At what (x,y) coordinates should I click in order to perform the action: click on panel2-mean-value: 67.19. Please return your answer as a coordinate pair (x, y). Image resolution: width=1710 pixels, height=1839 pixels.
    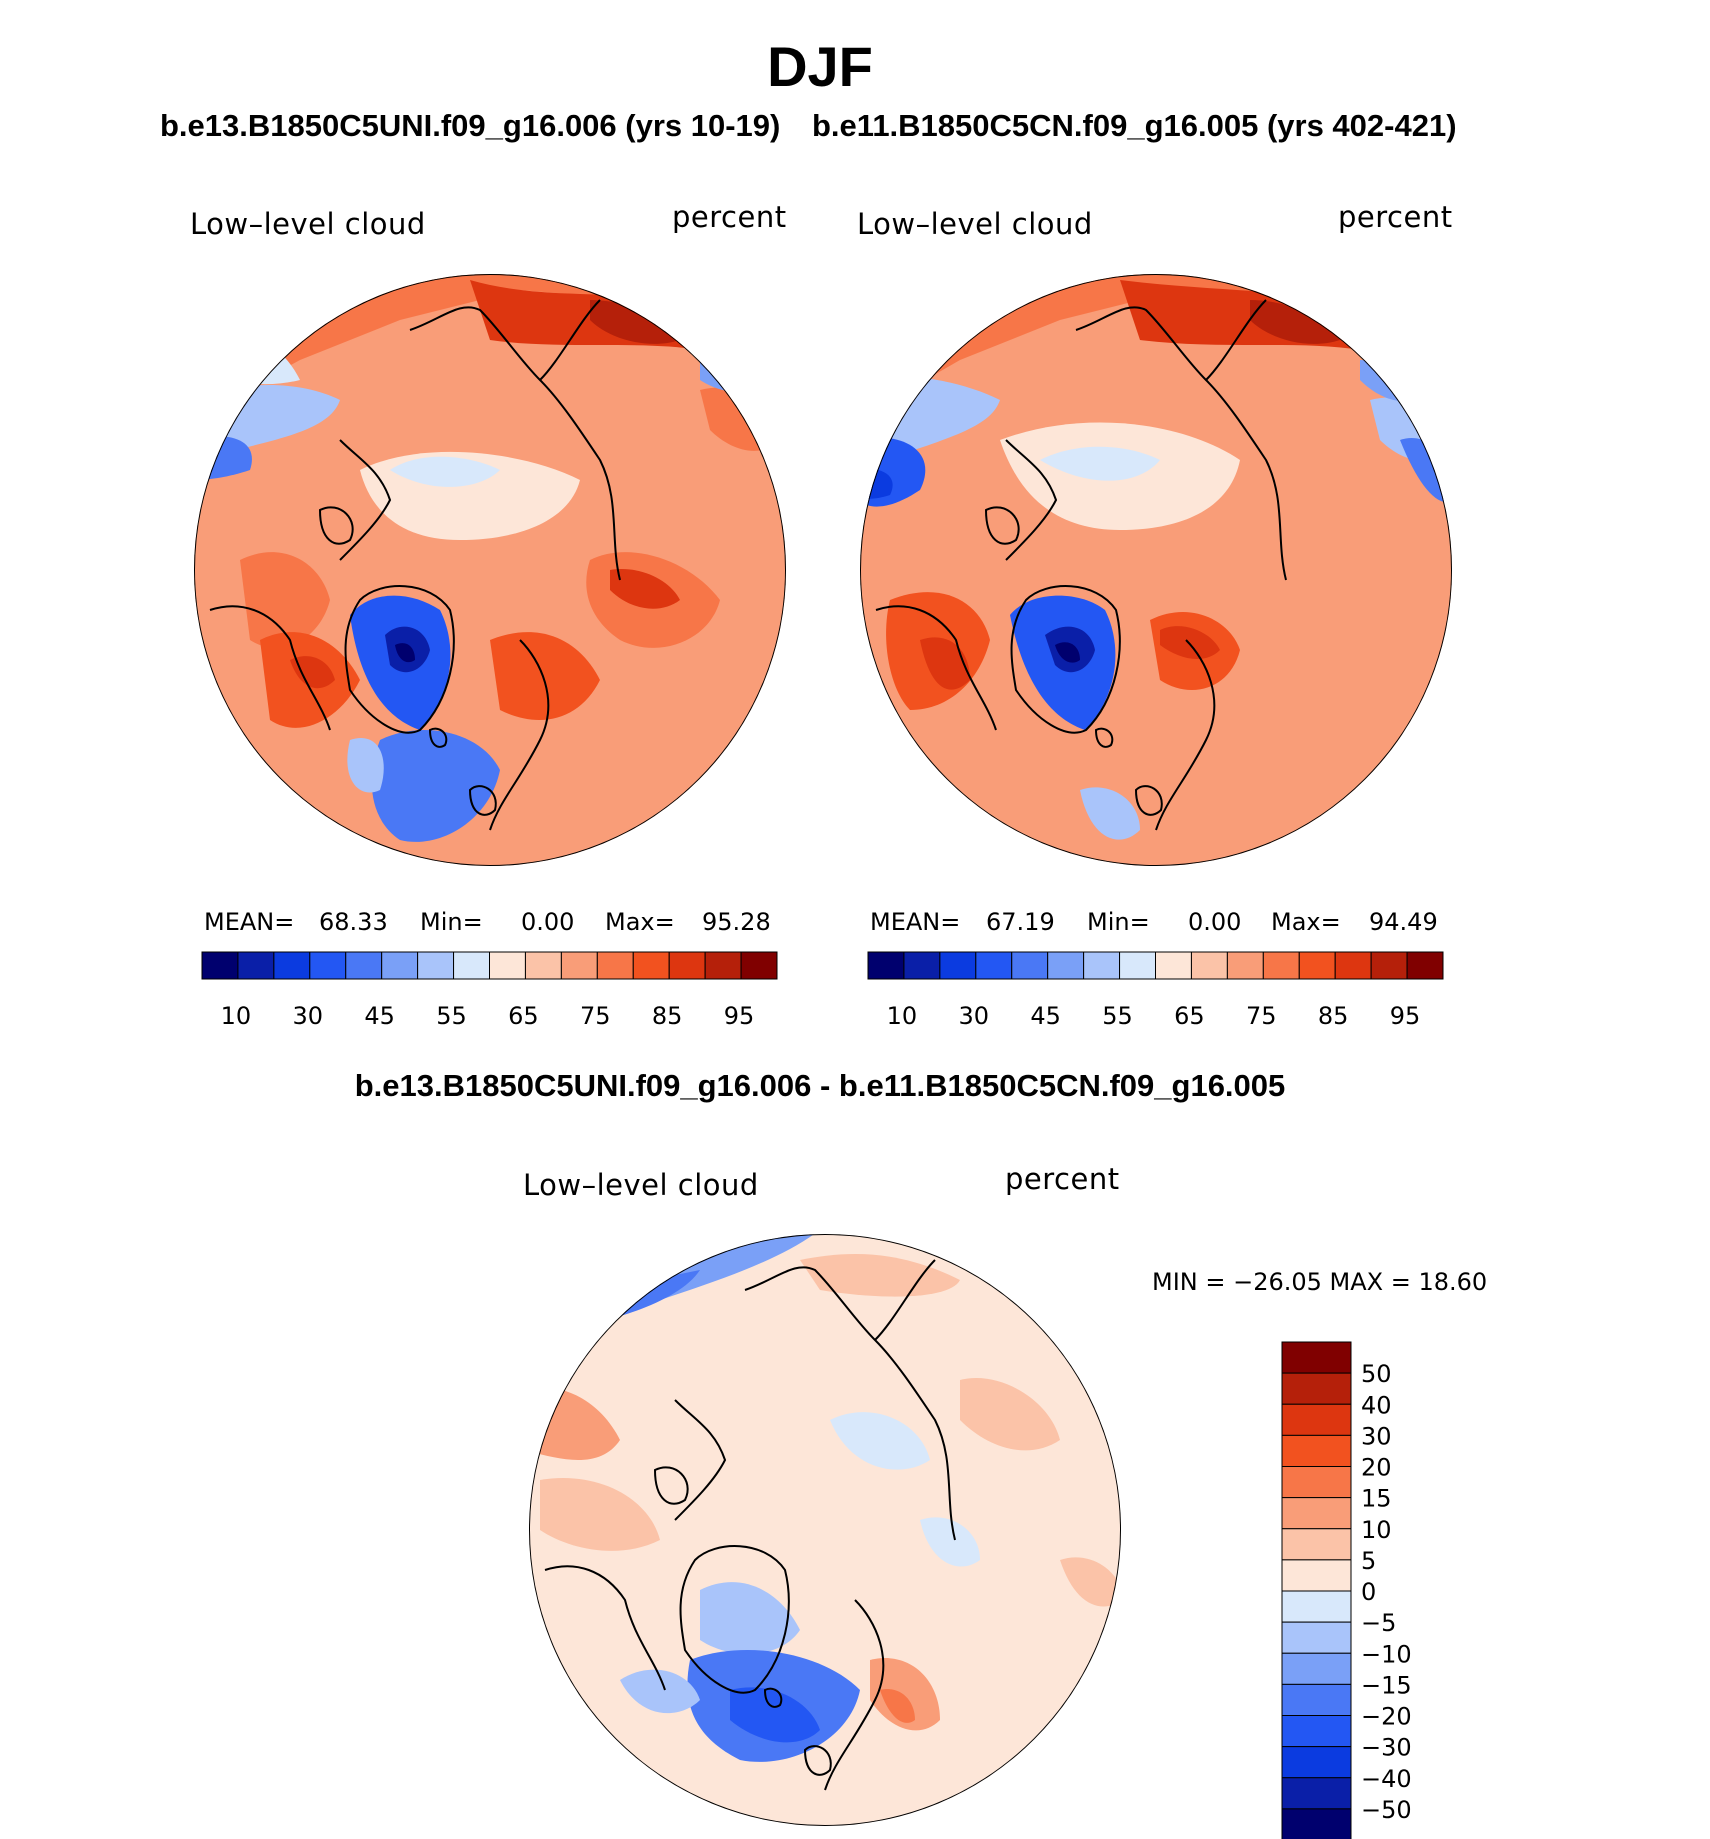
    Looking at the image, I should click on (1020, 922).